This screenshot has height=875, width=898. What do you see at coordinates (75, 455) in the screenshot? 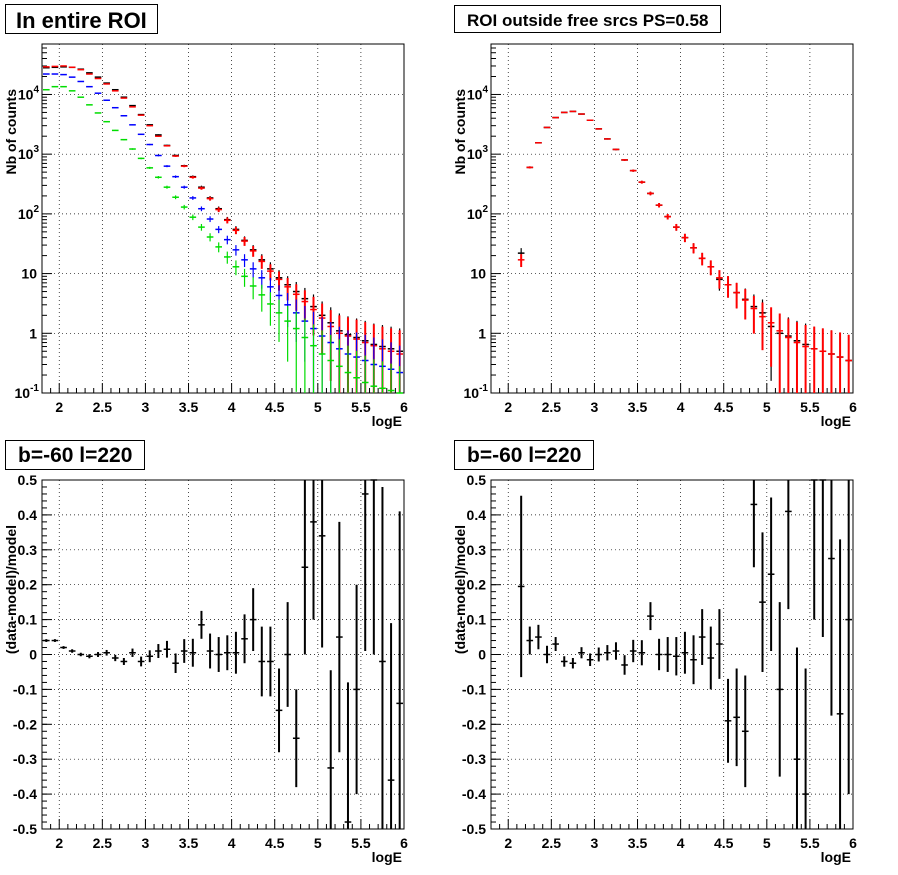
I see `pad-title-bottom-left: b=-60 l=220` at bounding box center [75, 455].